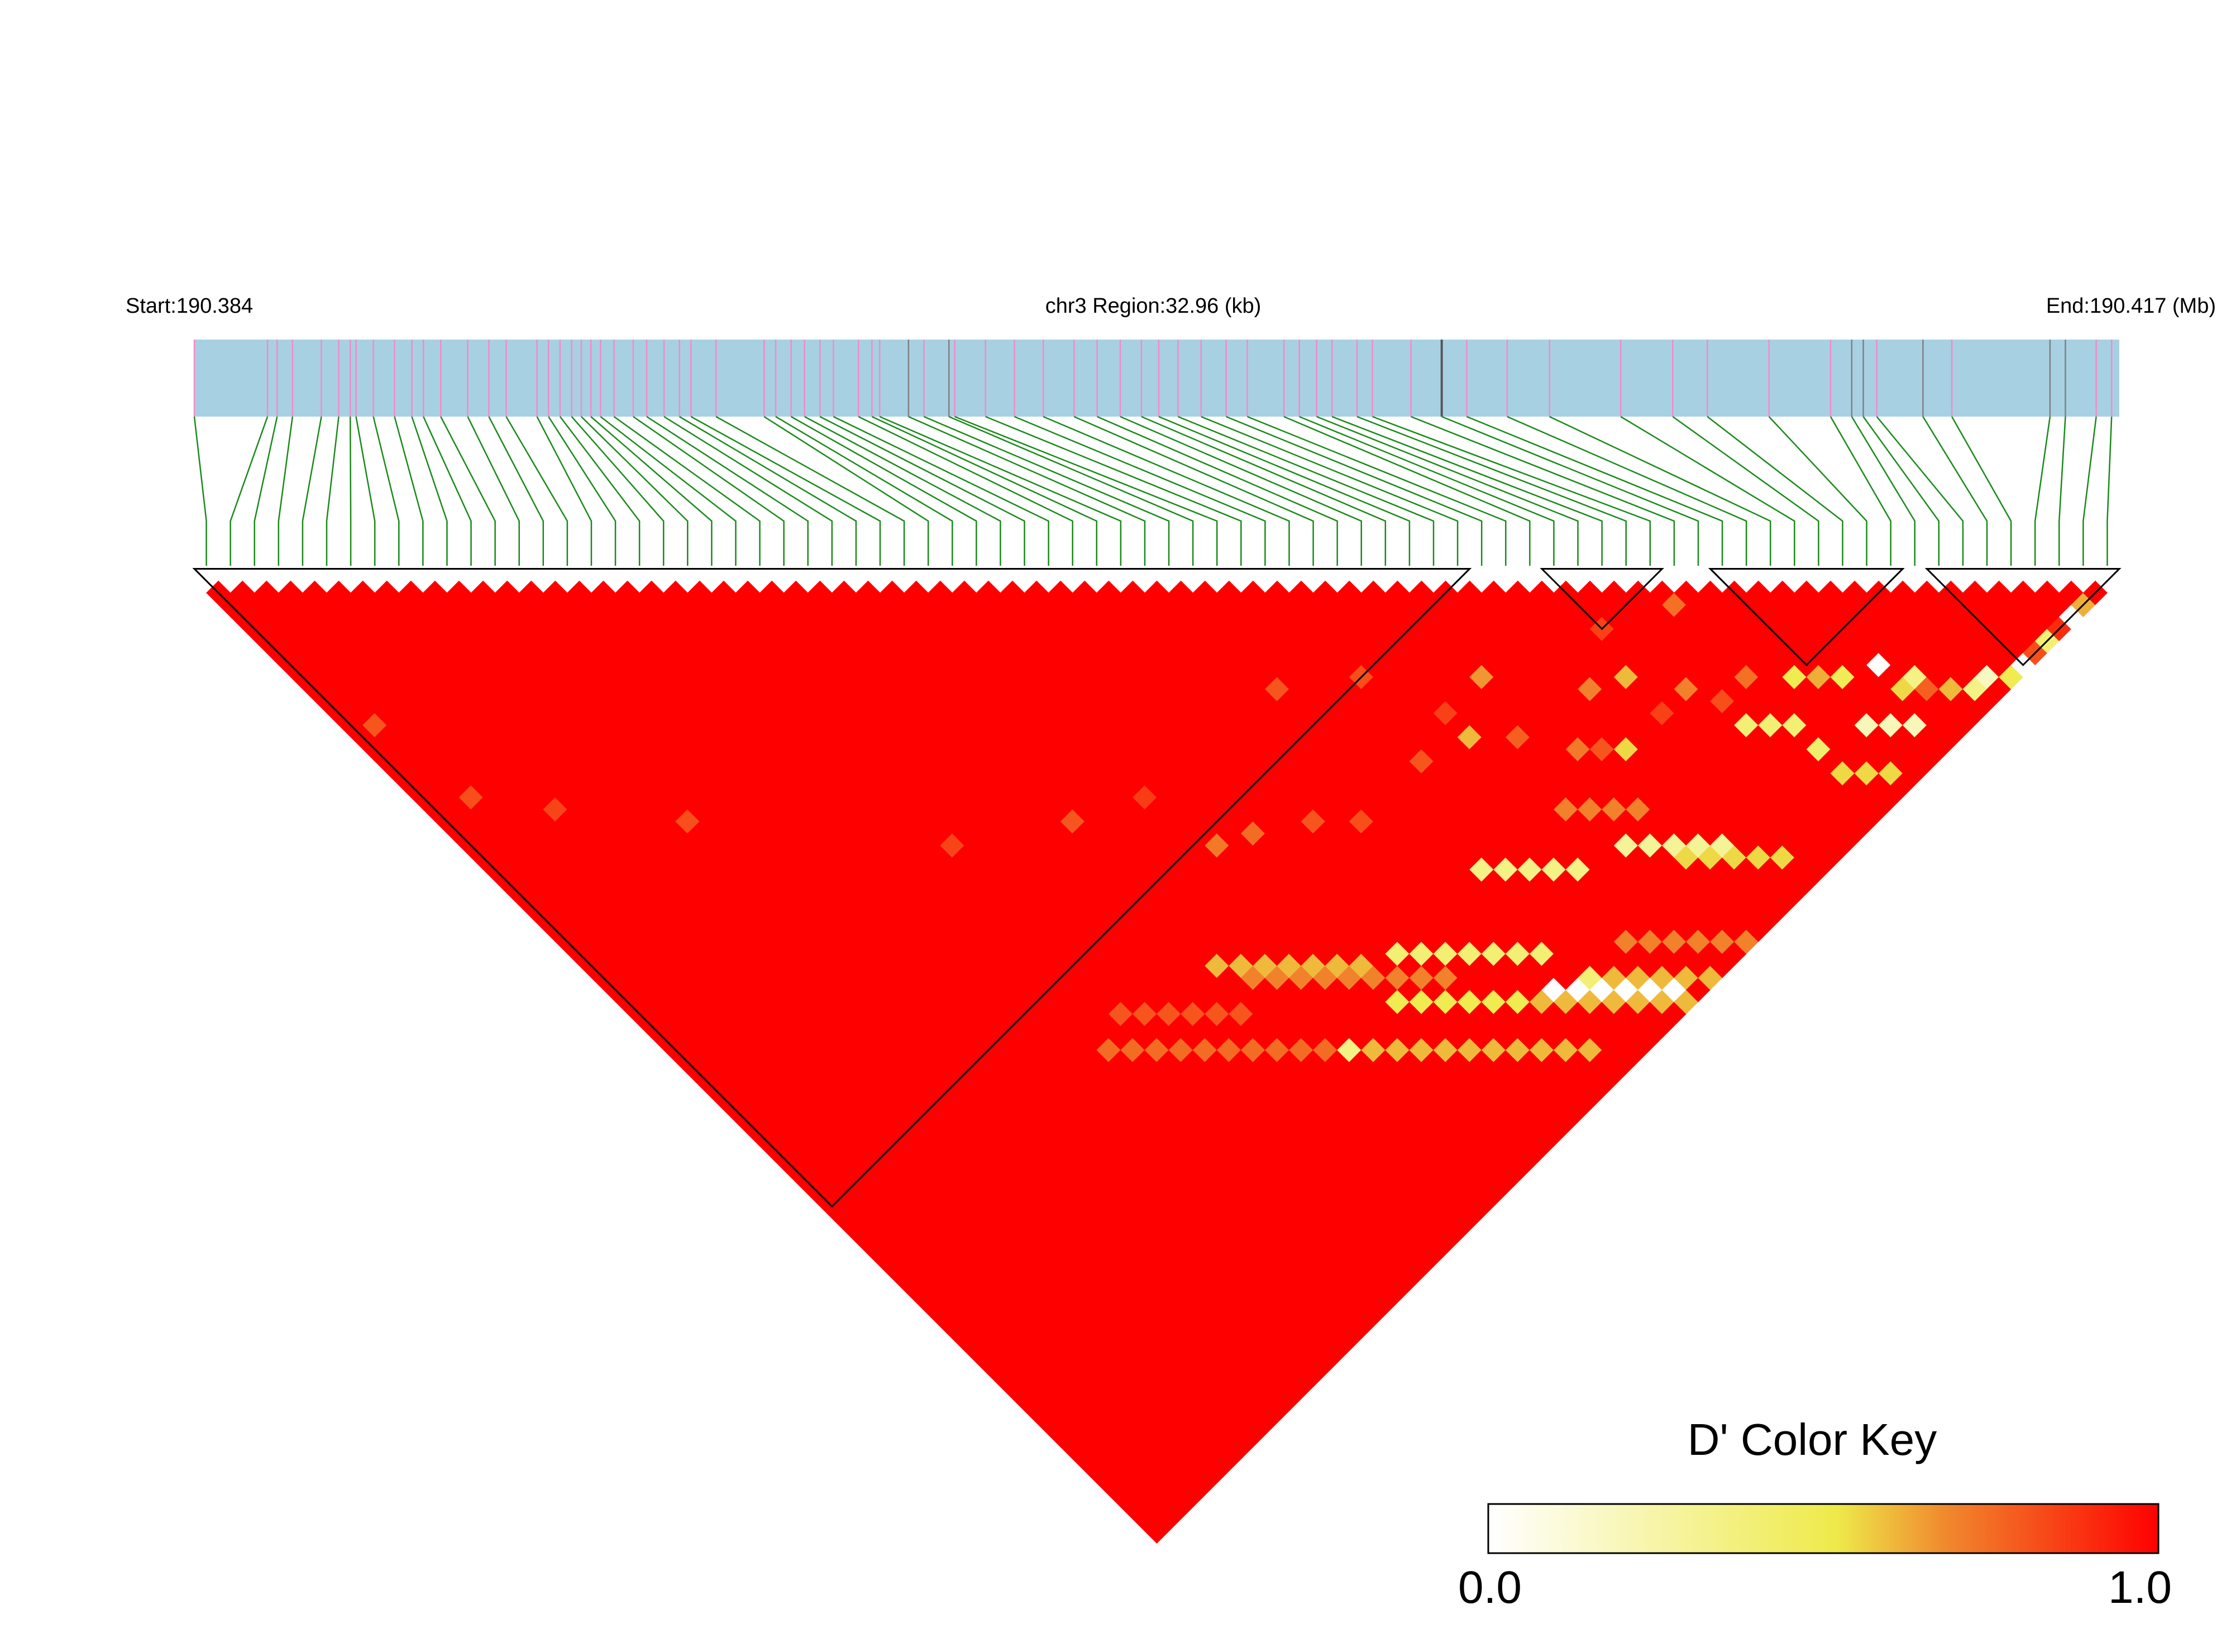  I want to click on snp-marker-group, so click(1153, 378).